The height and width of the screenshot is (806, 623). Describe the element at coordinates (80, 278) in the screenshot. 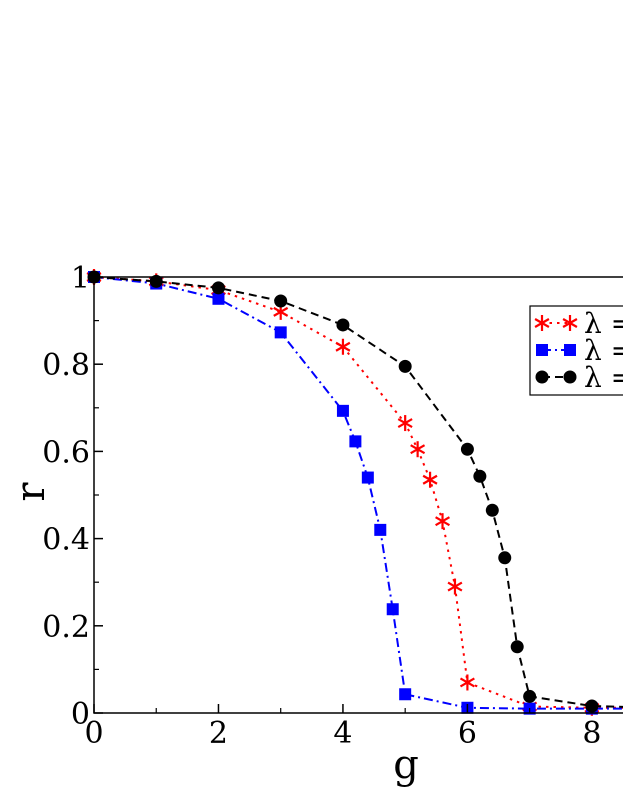

I see `y-tick-label: 1` at that location.